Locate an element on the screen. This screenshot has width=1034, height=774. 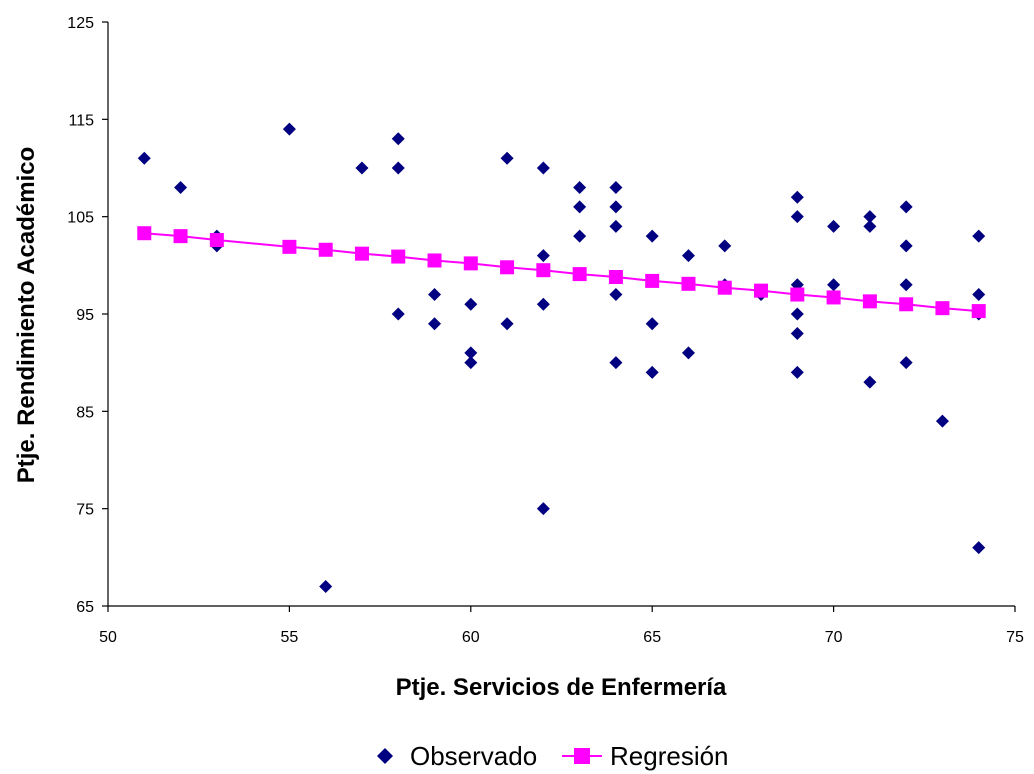
x-ticks: 50 55 60 65 70 75 is located at coordinates (561, 626).